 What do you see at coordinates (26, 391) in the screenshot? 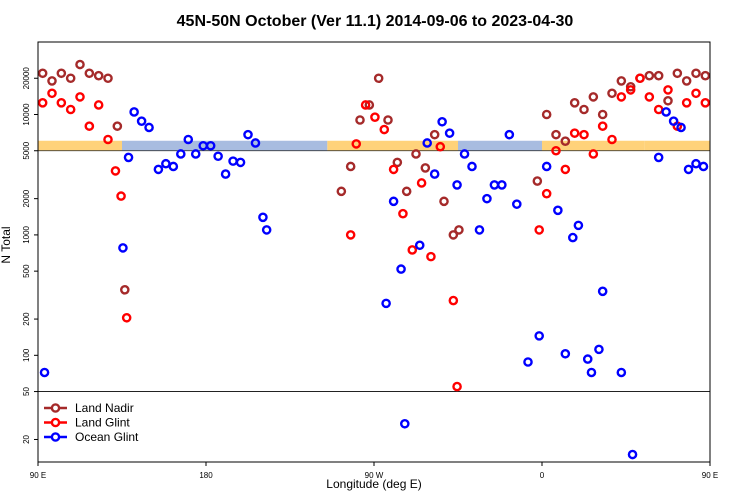
I see `y-tick-label: 50` at bounding box center [26, 391].